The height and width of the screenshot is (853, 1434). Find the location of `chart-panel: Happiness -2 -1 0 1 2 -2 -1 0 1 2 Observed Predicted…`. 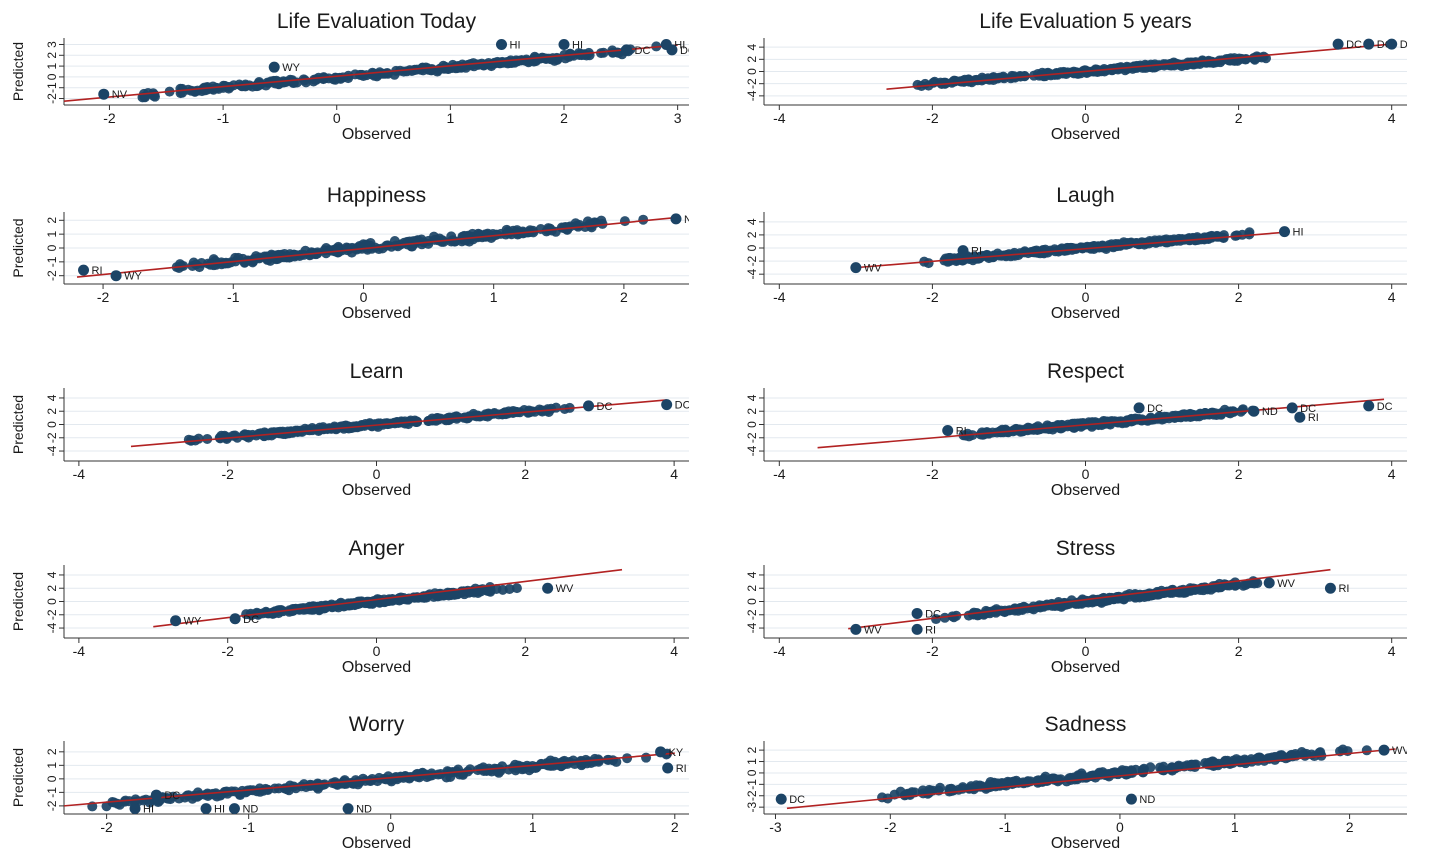

chart-panel: Happiness -2 -1 0 1 2 -2 -1 0 1 2 Observed Predicted… is located at coordinates (355, 253).